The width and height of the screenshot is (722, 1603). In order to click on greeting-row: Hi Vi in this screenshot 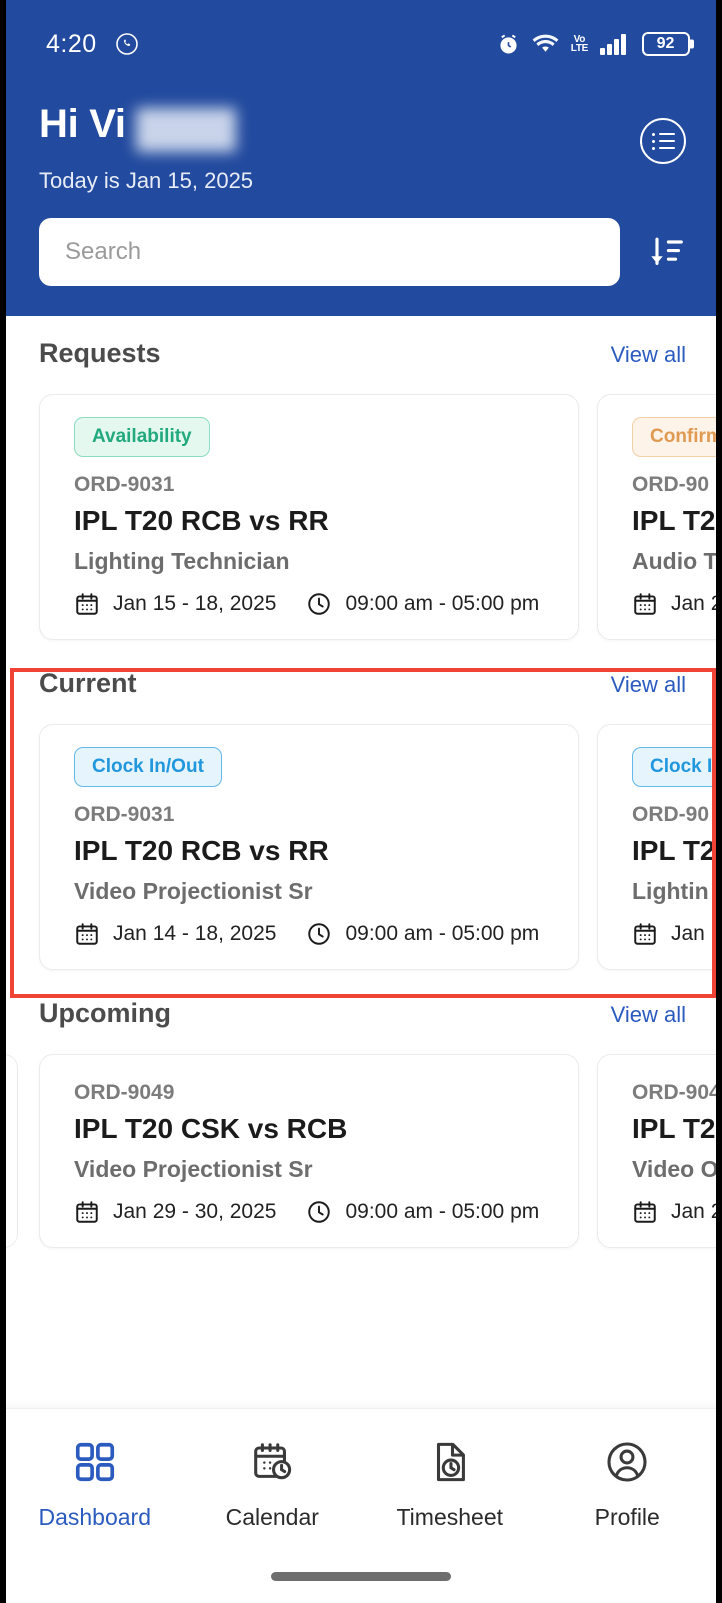, I will do `click(361, 132)`.